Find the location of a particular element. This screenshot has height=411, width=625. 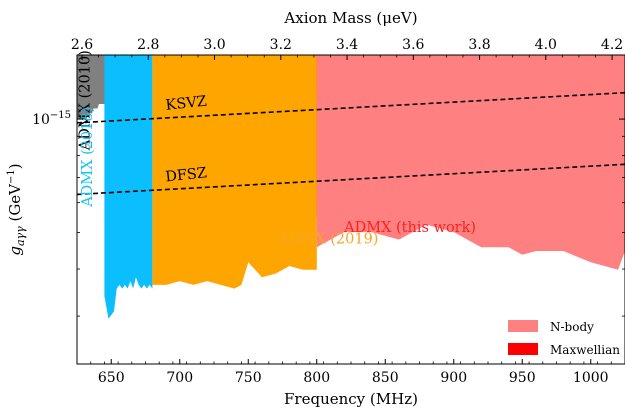

y-label-unit-close: ) is located at coordinates (15, 166).